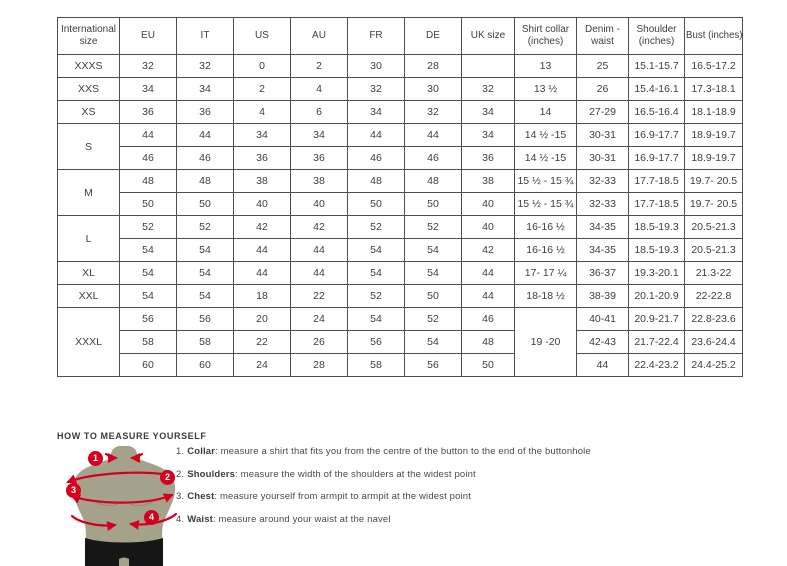 The width and height of the screenshot is (787, 566). What do you see at coordinates (319, 365) in the screenshot?
I see `table-cell: 28` at bounding box center [319, 365].